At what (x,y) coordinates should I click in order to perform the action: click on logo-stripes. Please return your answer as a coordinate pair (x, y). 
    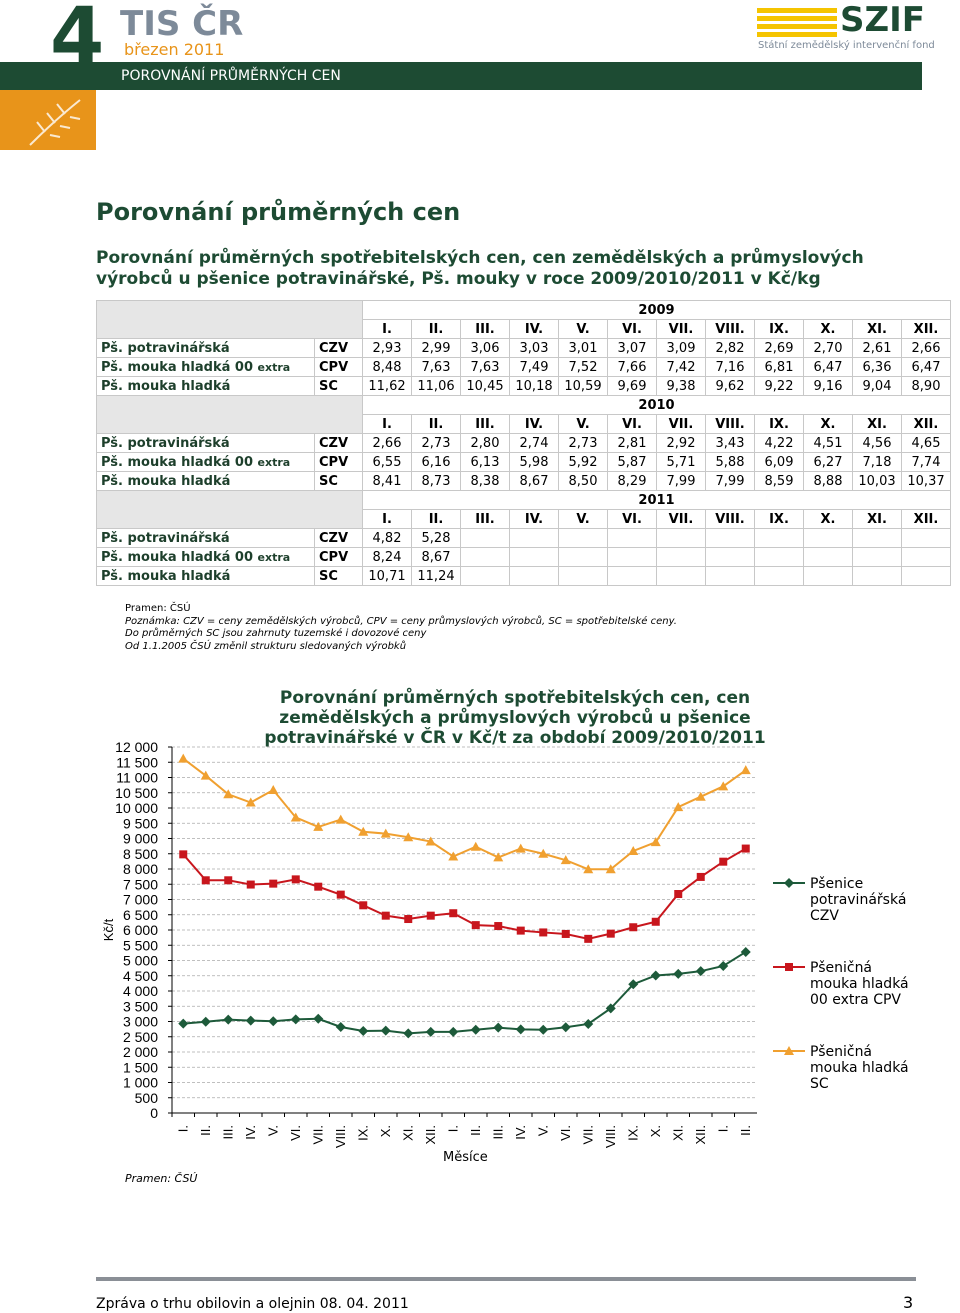
    Looking at the image, I should click on (797, 22).